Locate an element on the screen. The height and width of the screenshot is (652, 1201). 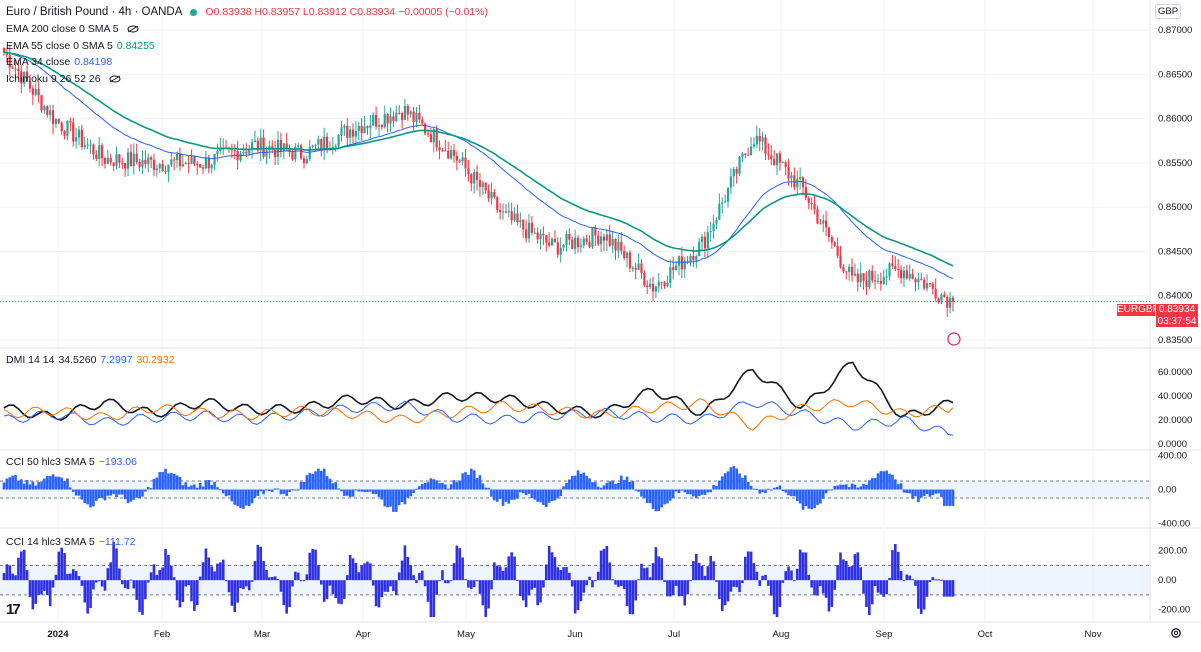
cci50-label: CCI 50 hlc3 SMA 5 is located at coordinates (50, 462).